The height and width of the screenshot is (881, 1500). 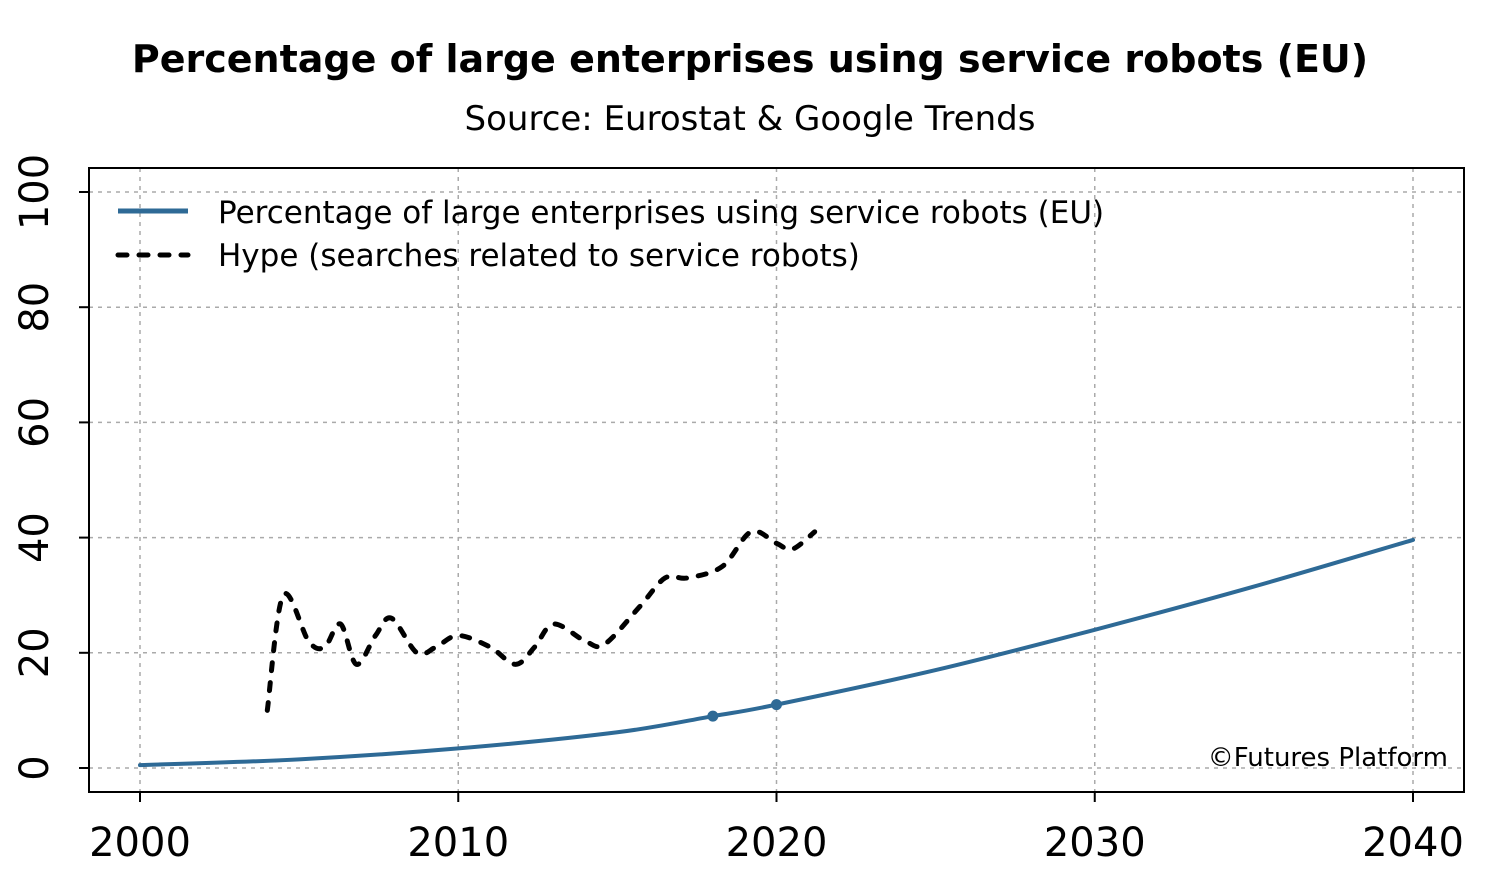 I want to click on x-tick-label: 2020, so click(x=777, y=843).